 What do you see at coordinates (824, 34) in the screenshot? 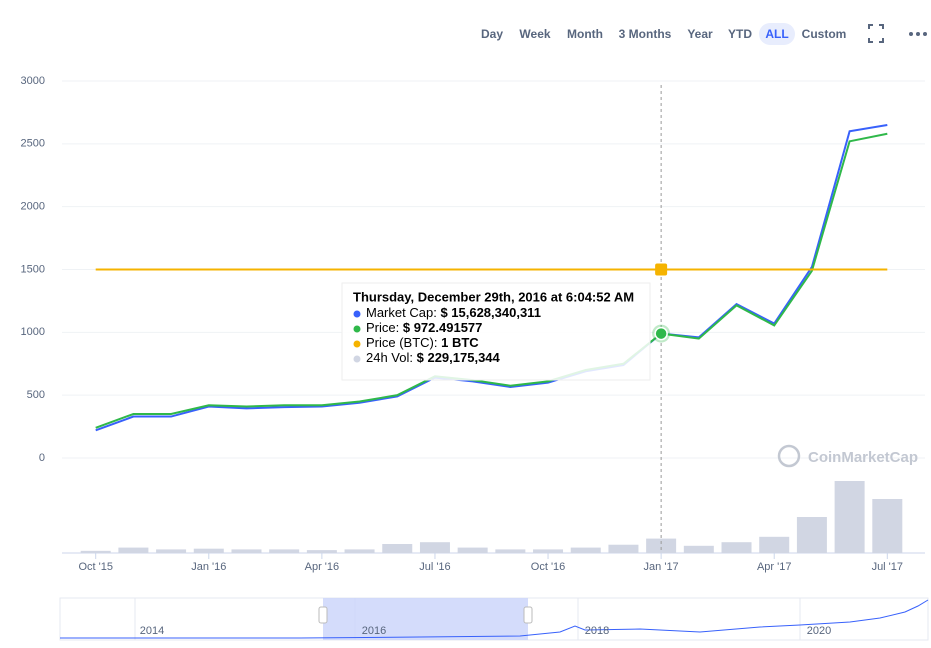
I see `range-button: Custom` at bounding box center [824, 34].